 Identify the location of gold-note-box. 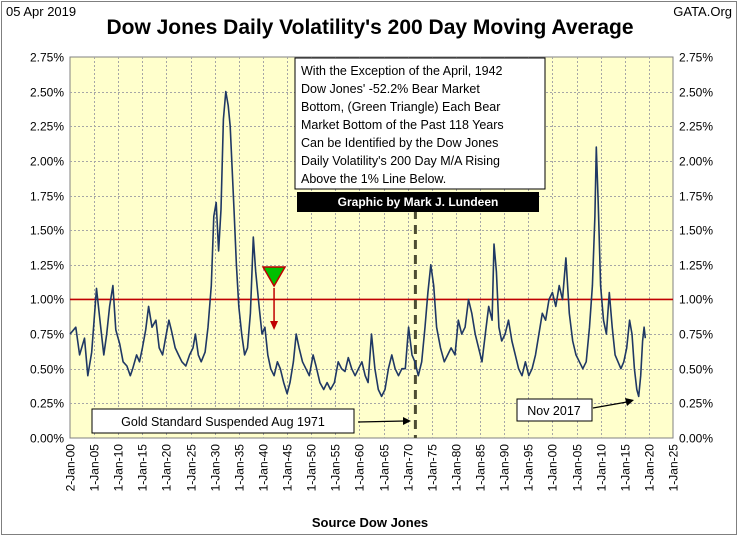
(223, 421).